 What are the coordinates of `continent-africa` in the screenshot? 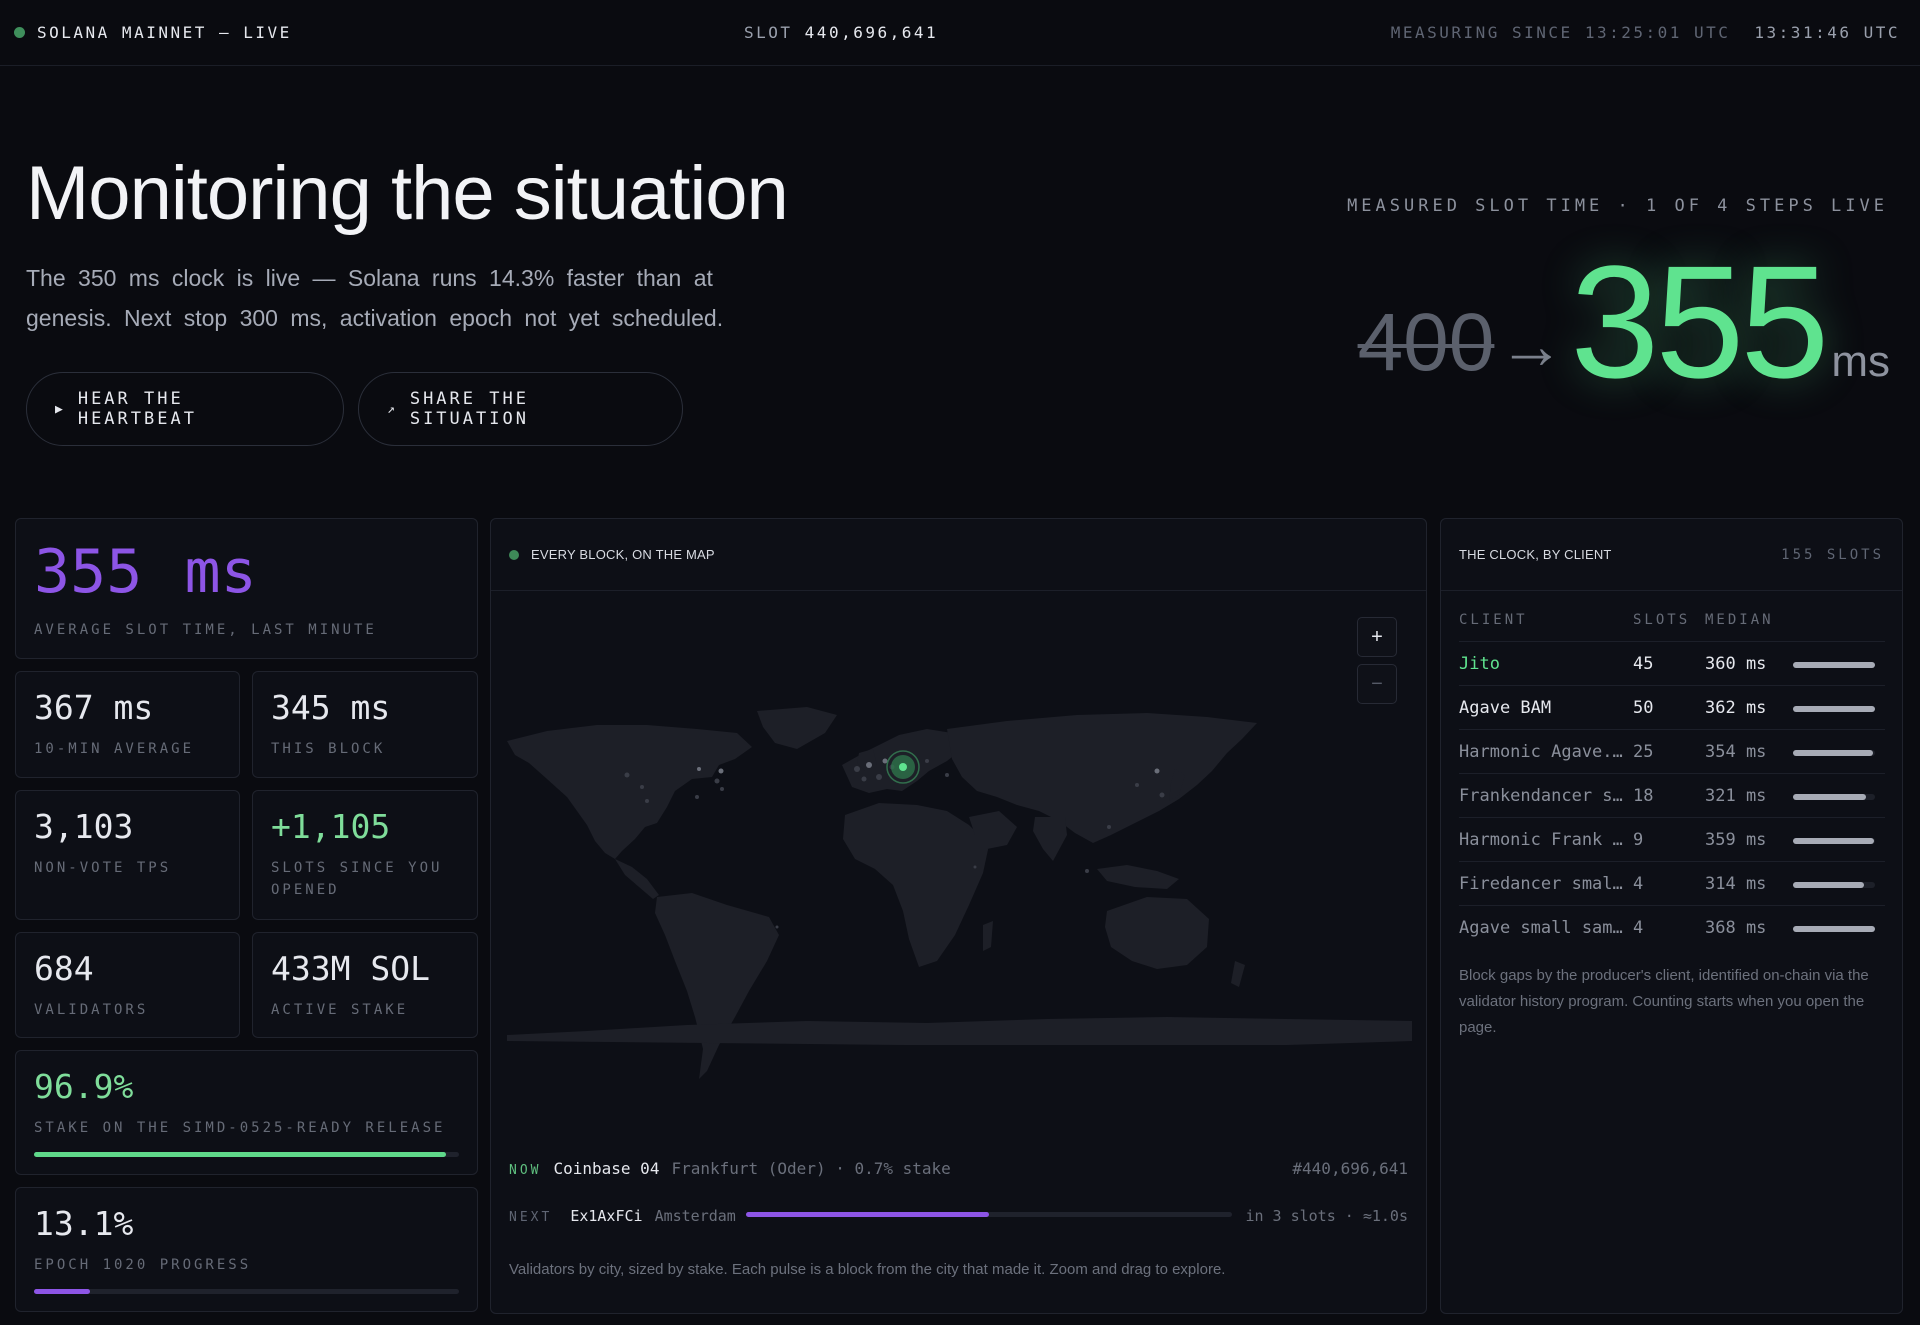 It's located at (916, 885).